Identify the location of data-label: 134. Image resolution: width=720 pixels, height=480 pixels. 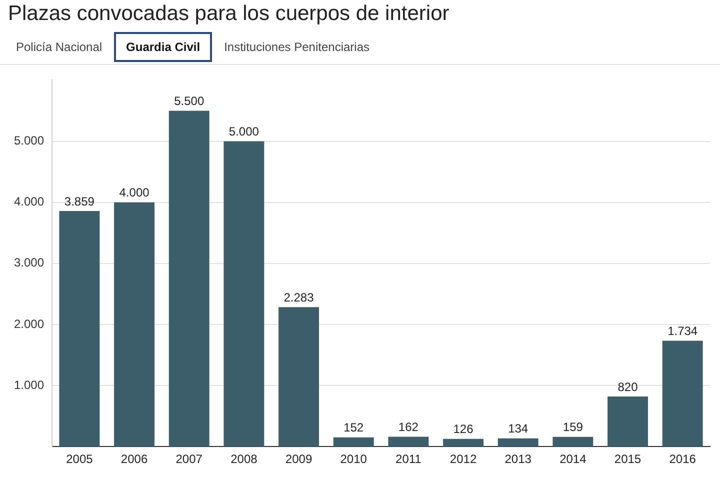
(518, 429).